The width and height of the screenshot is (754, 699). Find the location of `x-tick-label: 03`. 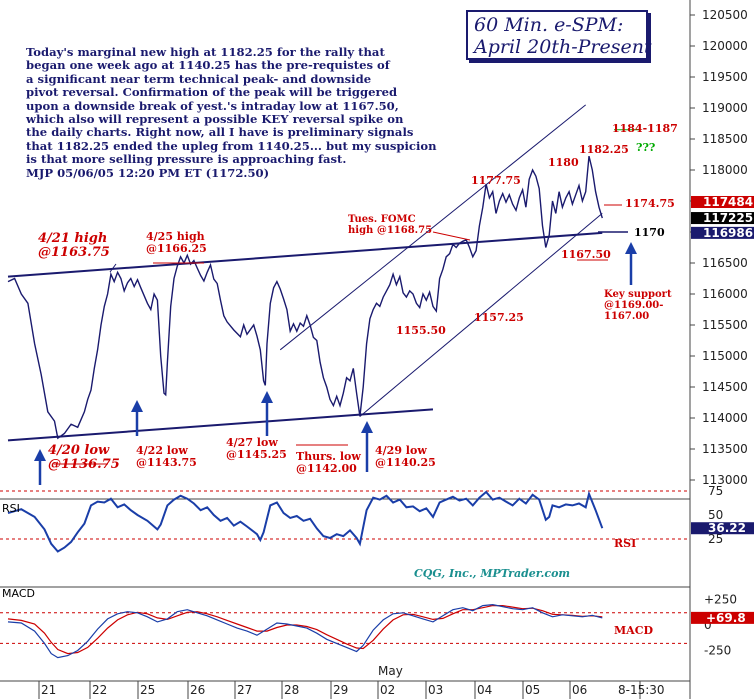

x-tick-label: 03 is located at coordinates (435, 690).